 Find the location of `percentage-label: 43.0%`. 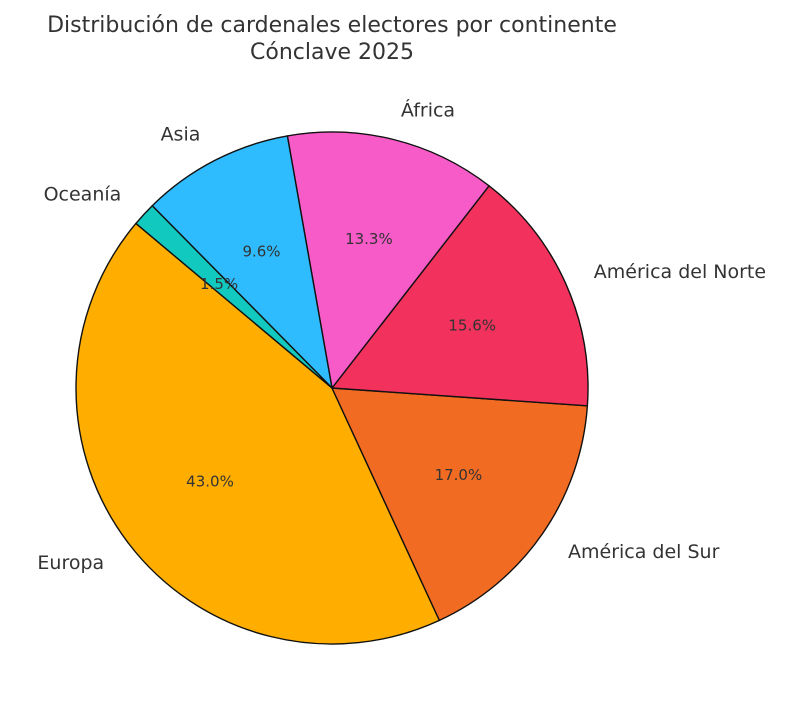

percentage-label: 43.0% is located at coordinates (210, 481).